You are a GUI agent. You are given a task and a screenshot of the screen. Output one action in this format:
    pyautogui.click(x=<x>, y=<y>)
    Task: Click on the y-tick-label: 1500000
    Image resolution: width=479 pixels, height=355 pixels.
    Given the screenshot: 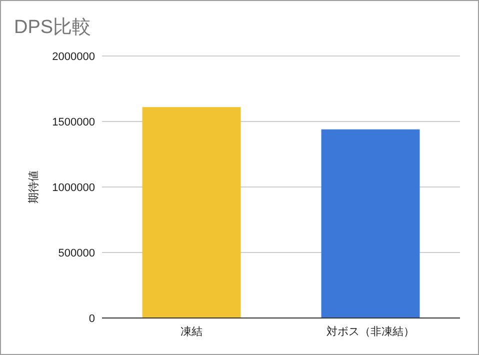 What is the action you would take?
    pyautogui.click(x=73, y=122)
    